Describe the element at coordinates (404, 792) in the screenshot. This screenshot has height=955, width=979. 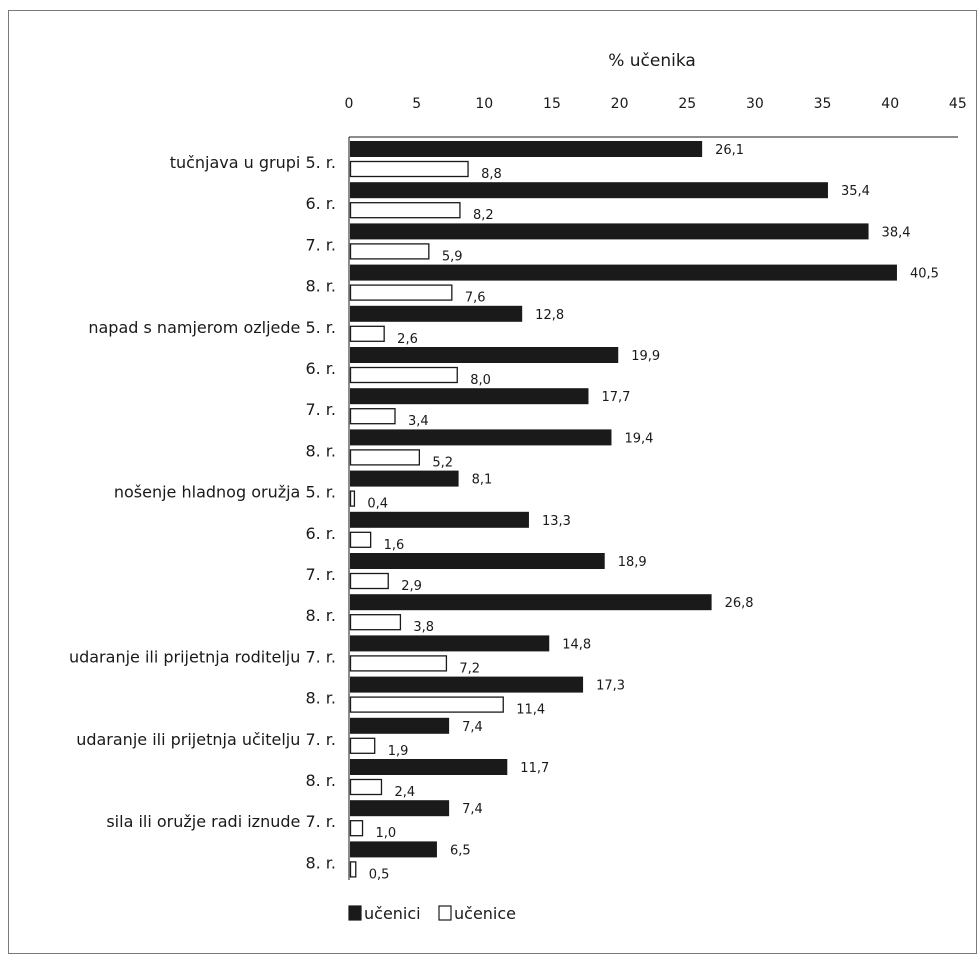
I see `data-label-ucenice: 2,4` at that location.